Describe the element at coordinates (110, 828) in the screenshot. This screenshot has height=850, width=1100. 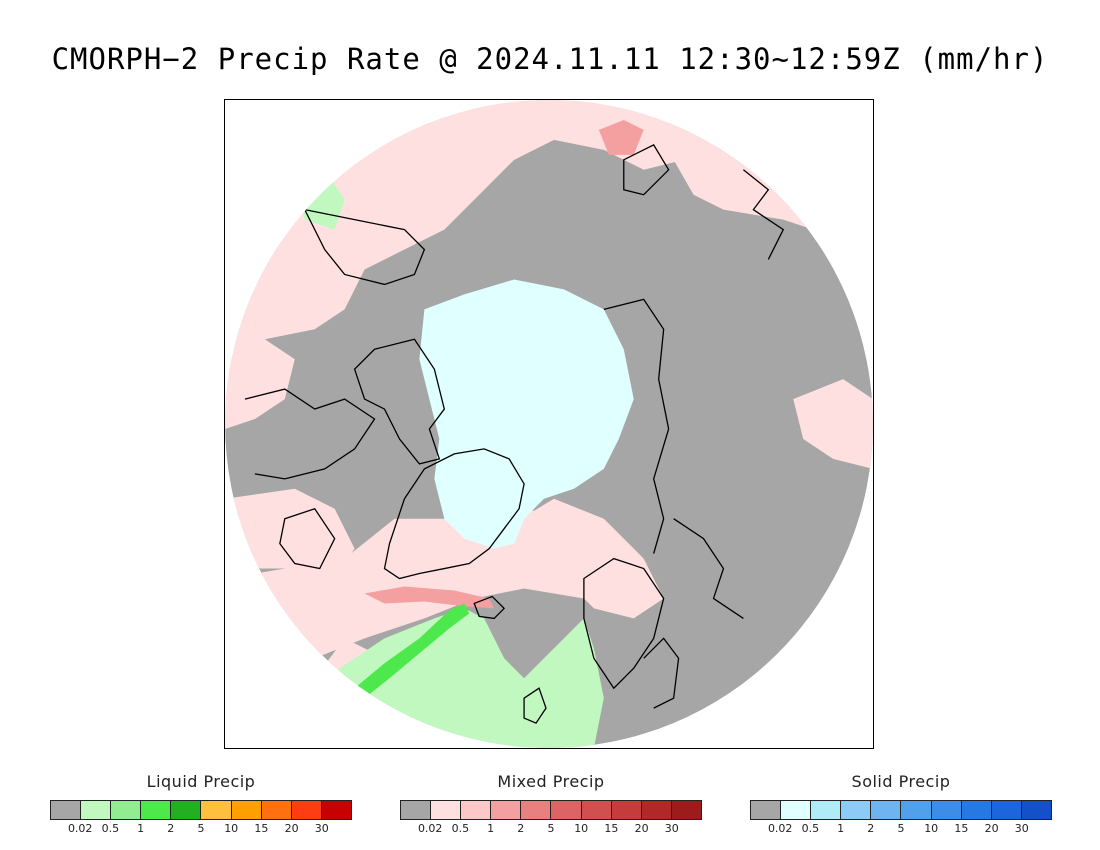
I see `legend-tick-liquid-1: 0.5` at that location.